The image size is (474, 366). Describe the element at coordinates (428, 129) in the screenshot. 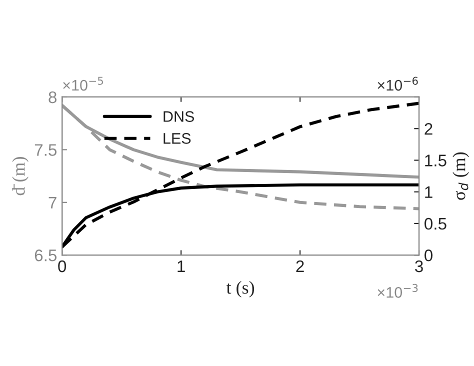

I see `y2-tick-label: 2` at that location.